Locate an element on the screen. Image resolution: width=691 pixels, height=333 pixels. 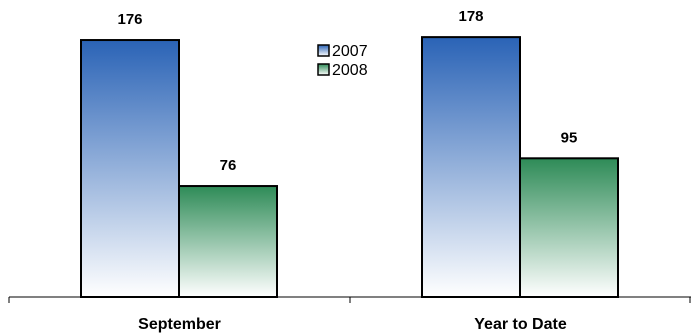
bar-2008-year-to-date is located at coordinates (569, 227).